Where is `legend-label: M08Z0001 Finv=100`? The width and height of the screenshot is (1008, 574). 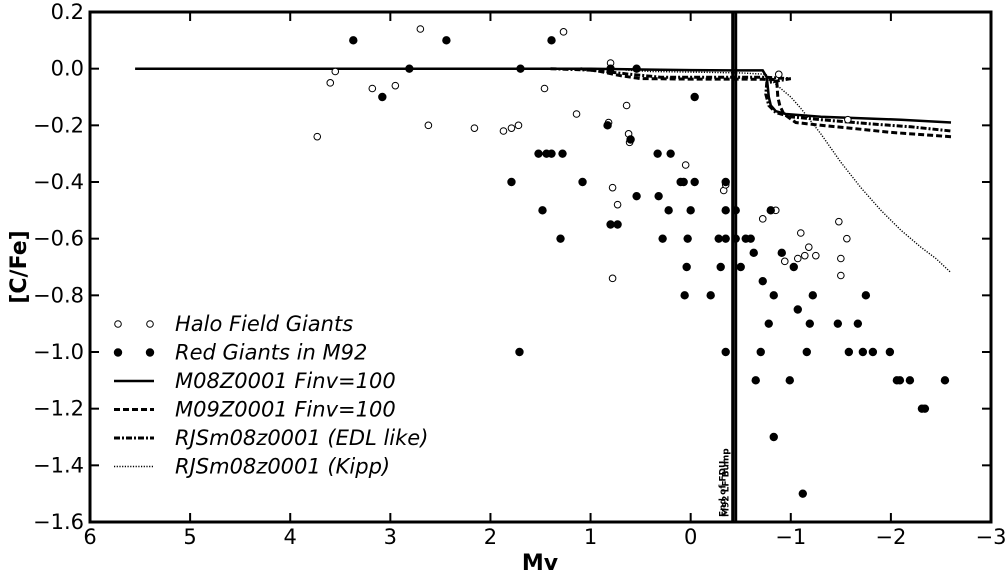
legend-label: M08Z0001 Finv=100 is located at coordinates (285, 381).